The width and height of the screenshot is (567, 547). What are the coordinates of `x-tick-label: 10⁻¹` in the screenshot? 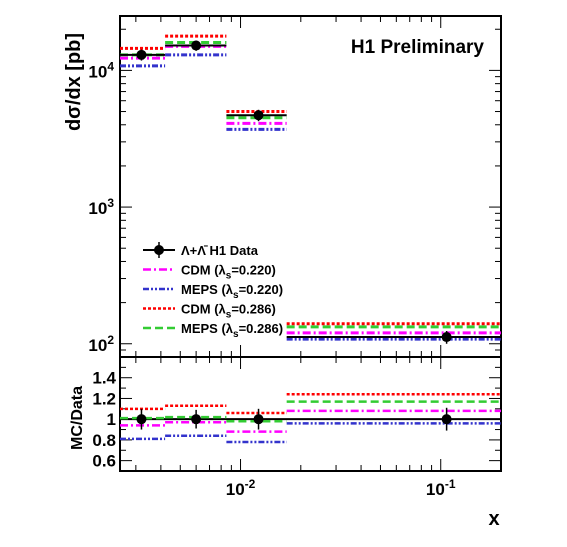 It's located at (441, 488).